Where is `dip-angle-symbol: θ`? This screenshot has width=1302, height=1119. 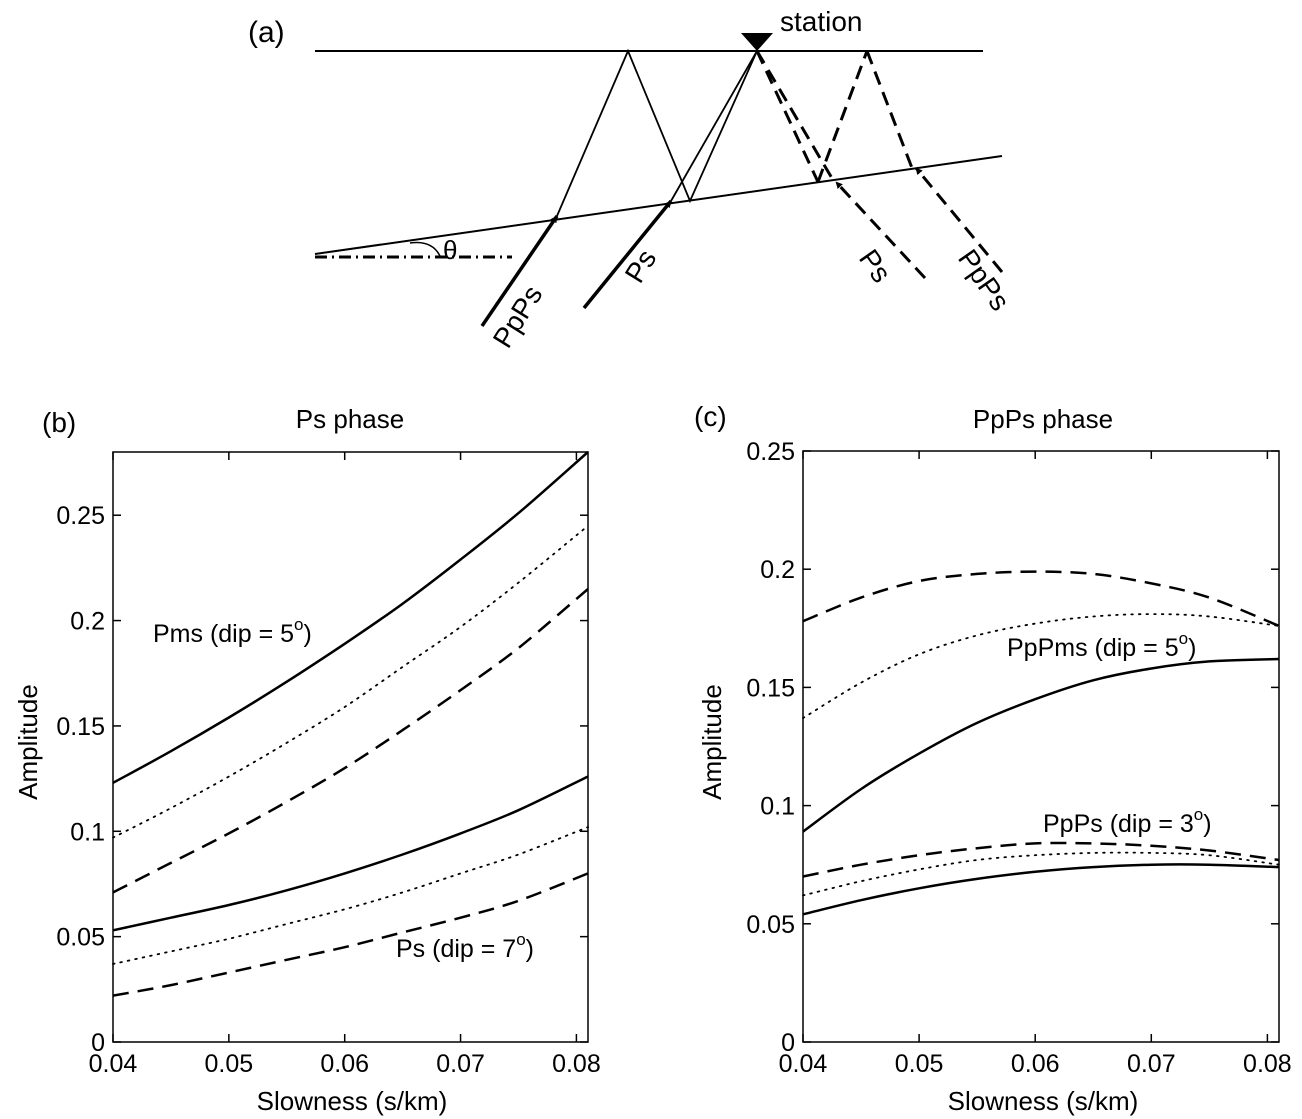 dip-angle-symbol: θ is located at coordinates (450, 250).